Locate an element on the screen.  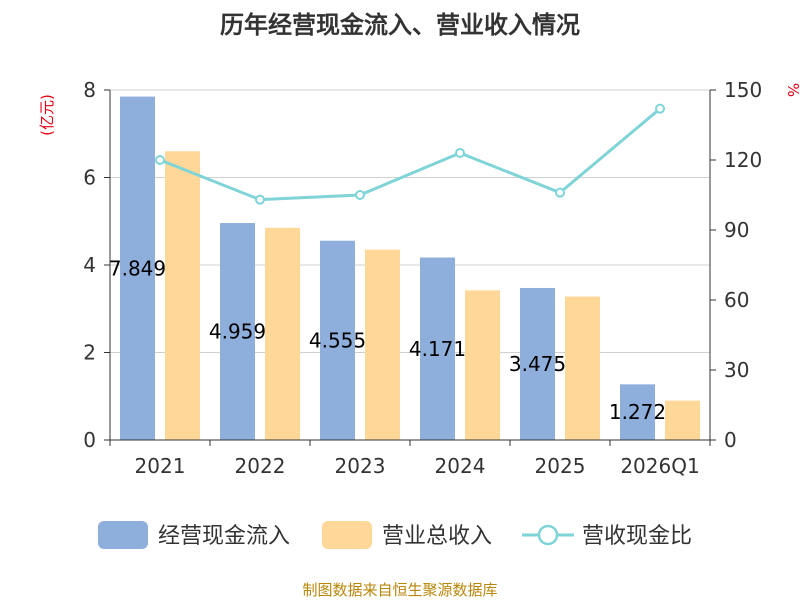
right-tick-label: 0 is located at coordinates (730, 440).